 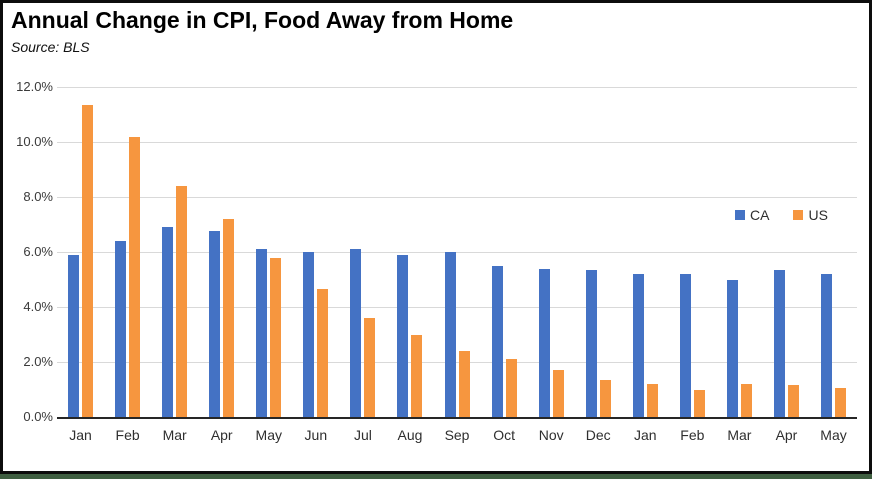 I want to click on y-tick-label: 10.0%, so click(x=34, y=141).